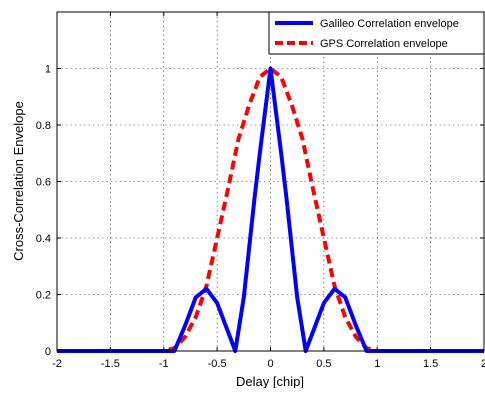 The width and height of the screenshot is (485, 393). I want to click on y-tick-label-3: 0.6, so click(43, 183).